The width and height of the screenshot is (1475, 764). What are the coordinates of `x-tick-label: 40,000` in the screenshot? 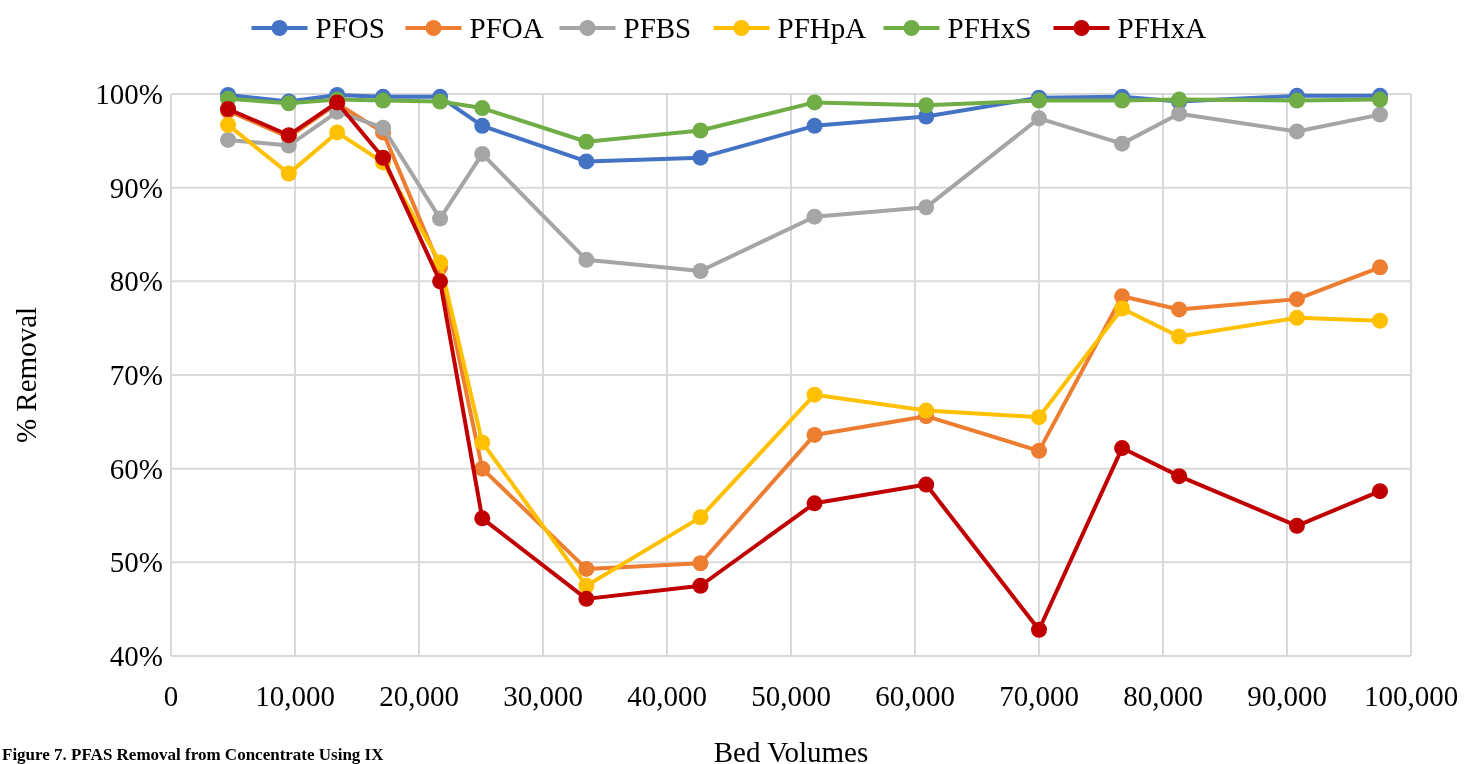 It's located at (667, 696).